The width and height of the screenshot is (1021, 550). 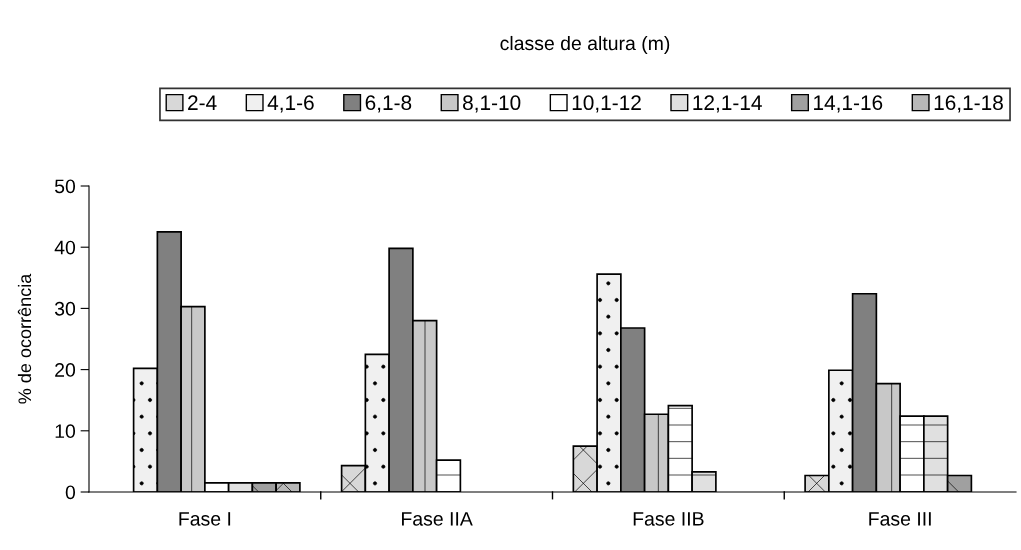 I want to click on y-axis-title: % de ocorrência, so click(x=24, y=338).